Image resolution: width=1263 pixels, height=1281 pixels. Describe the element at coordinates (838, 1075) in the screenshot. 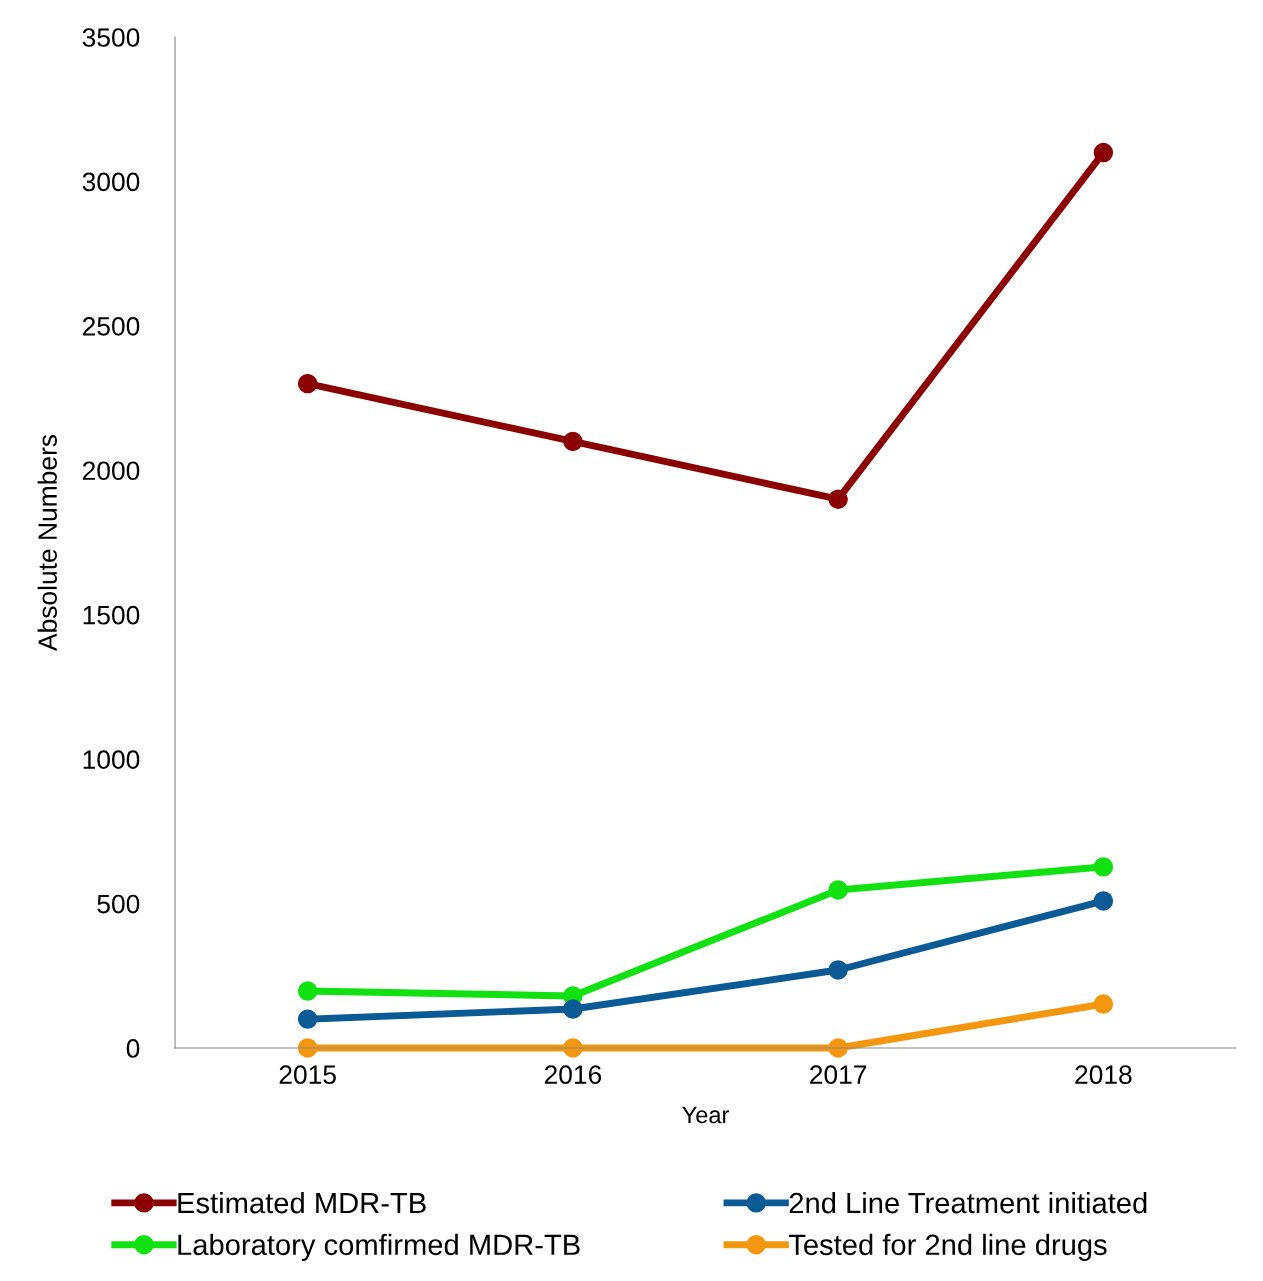

I see `x-tick-label: 2017` at that location.